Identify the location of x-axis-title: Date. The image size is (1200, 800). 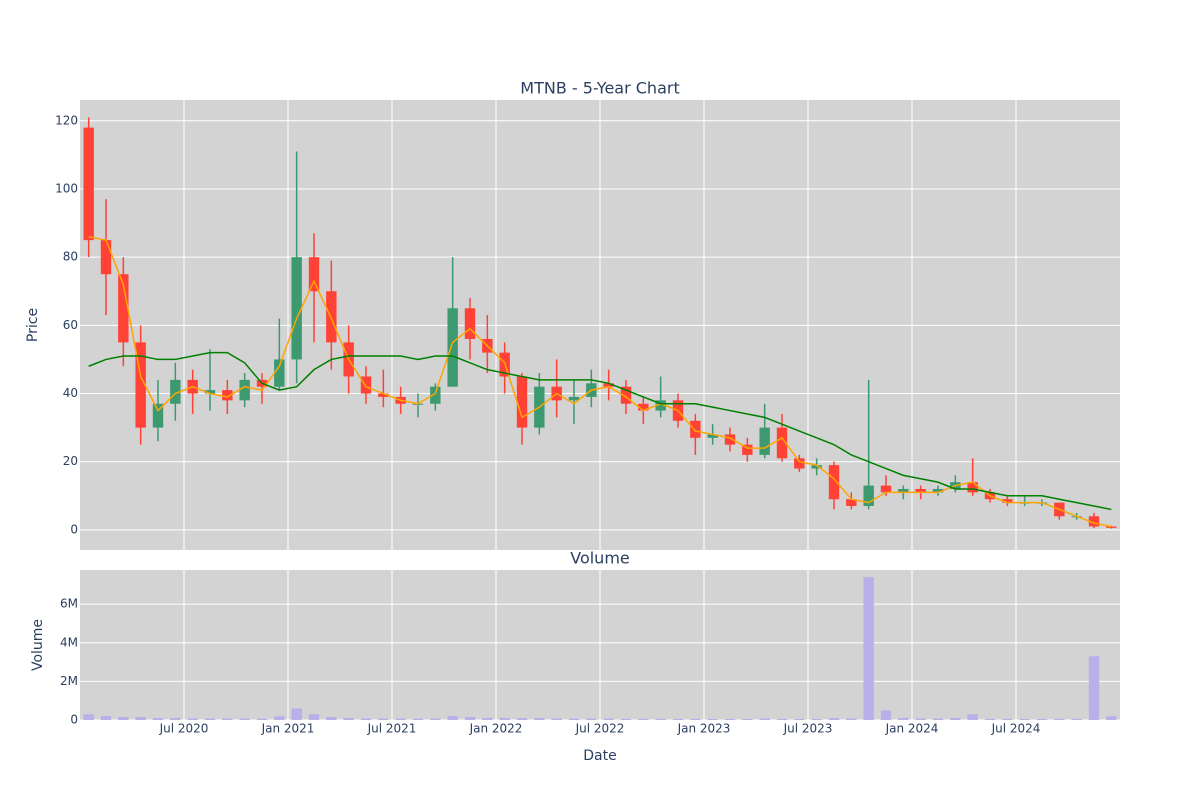
(599, 756).